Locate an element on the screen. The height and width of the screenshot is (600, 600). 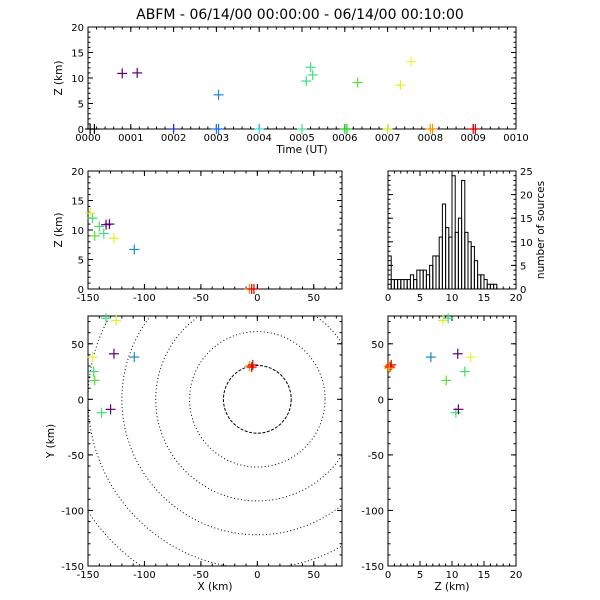
x-z-ytick-label: 0 is located at coordinates (81, 290).